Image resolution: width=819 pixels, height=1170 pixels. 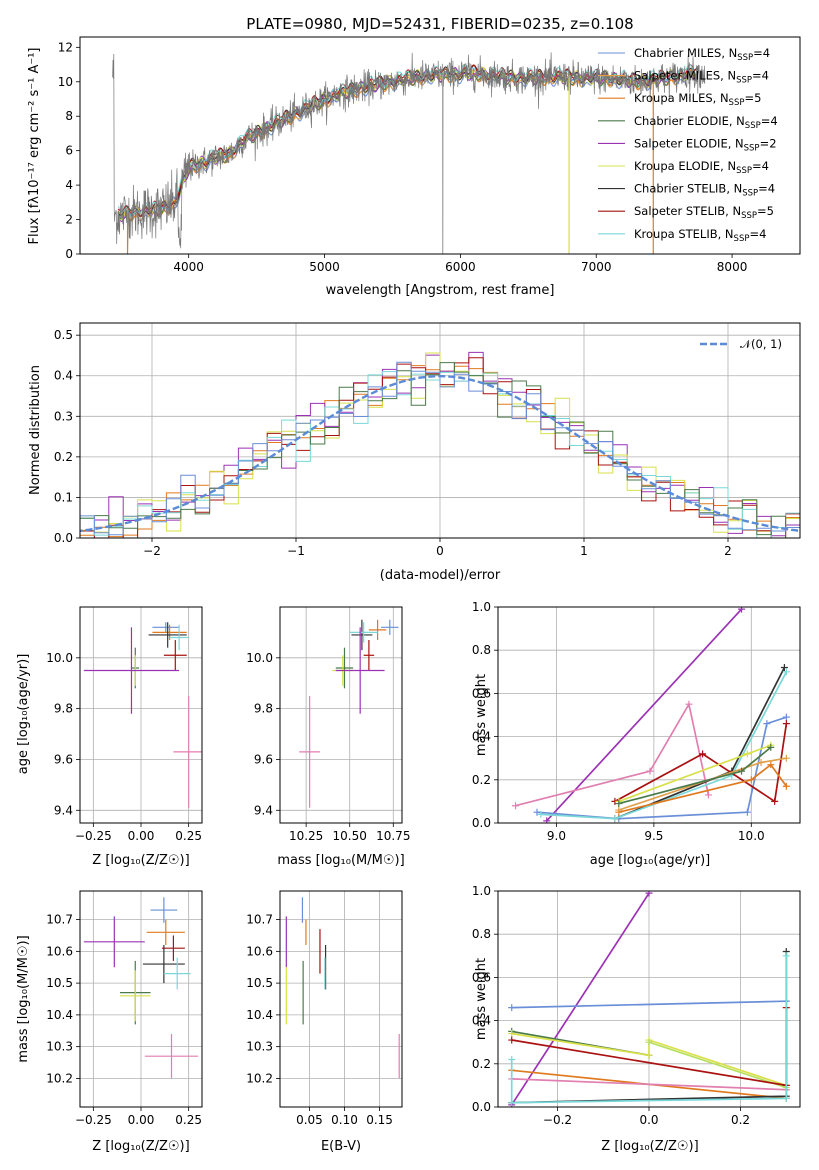 I want to click on y-tick-label: 0, so click(x=69, y=254).